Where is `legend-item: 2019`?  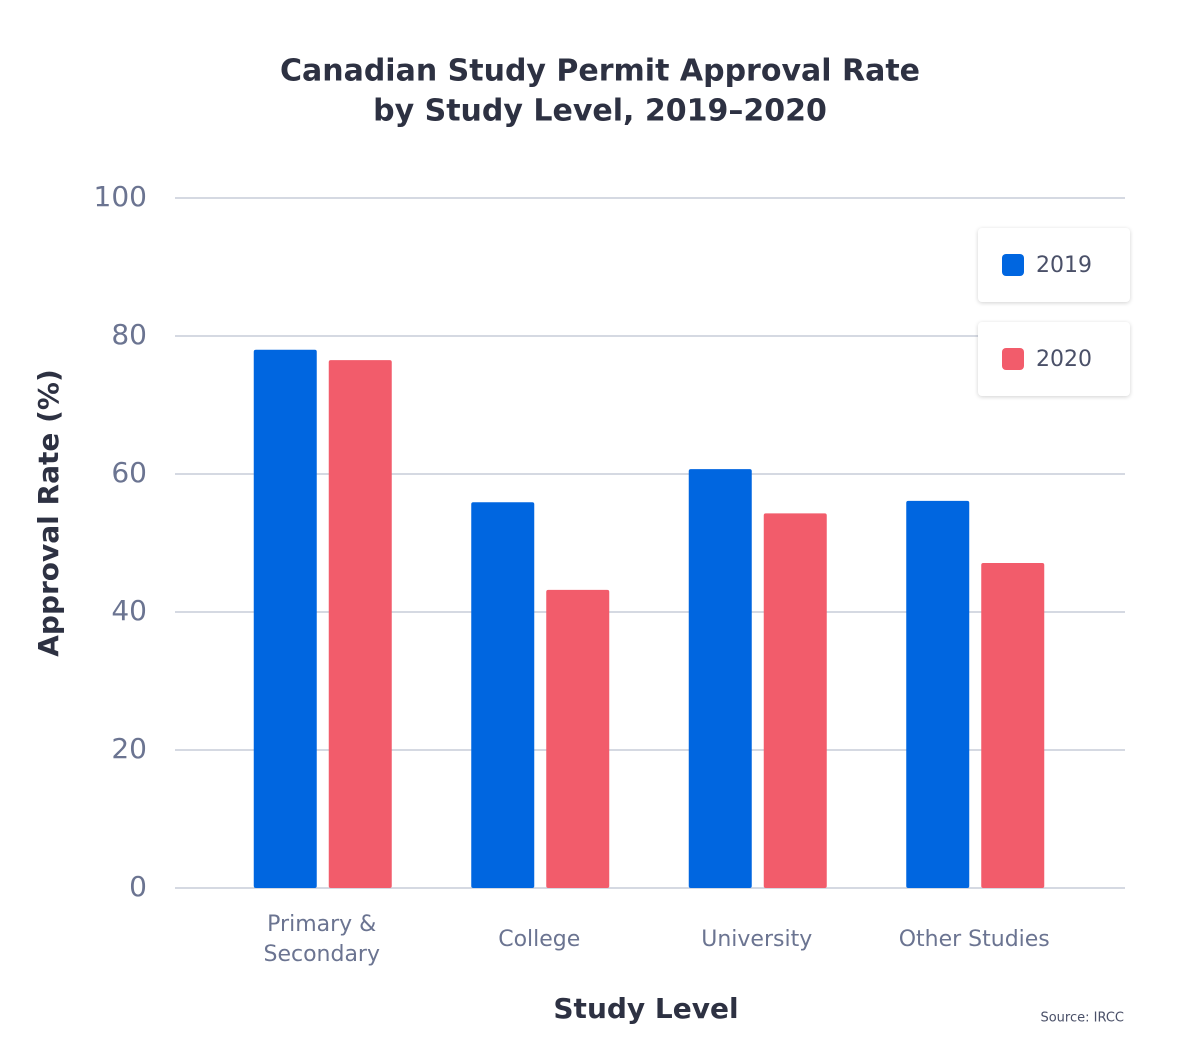 legend-item: 2019 is located at coordinates (1054, 265).